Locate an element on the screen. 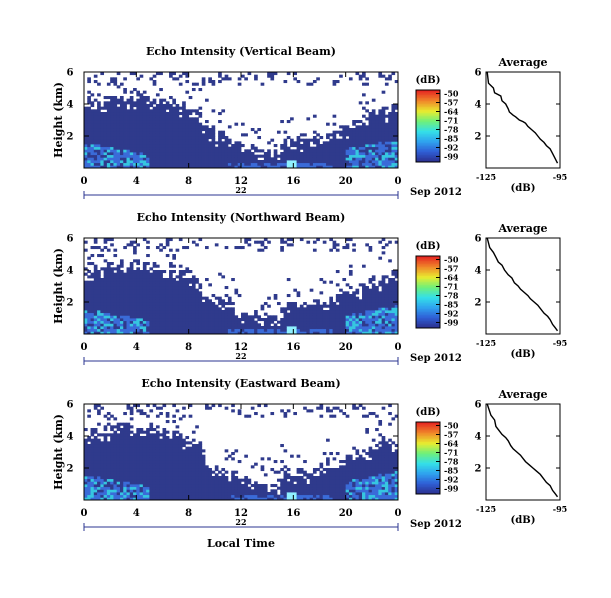 The height and width of the screenshot is (598, 611). panel-title: Echo Intensity (Eastward Beam) is located at coordinates (240, 383).